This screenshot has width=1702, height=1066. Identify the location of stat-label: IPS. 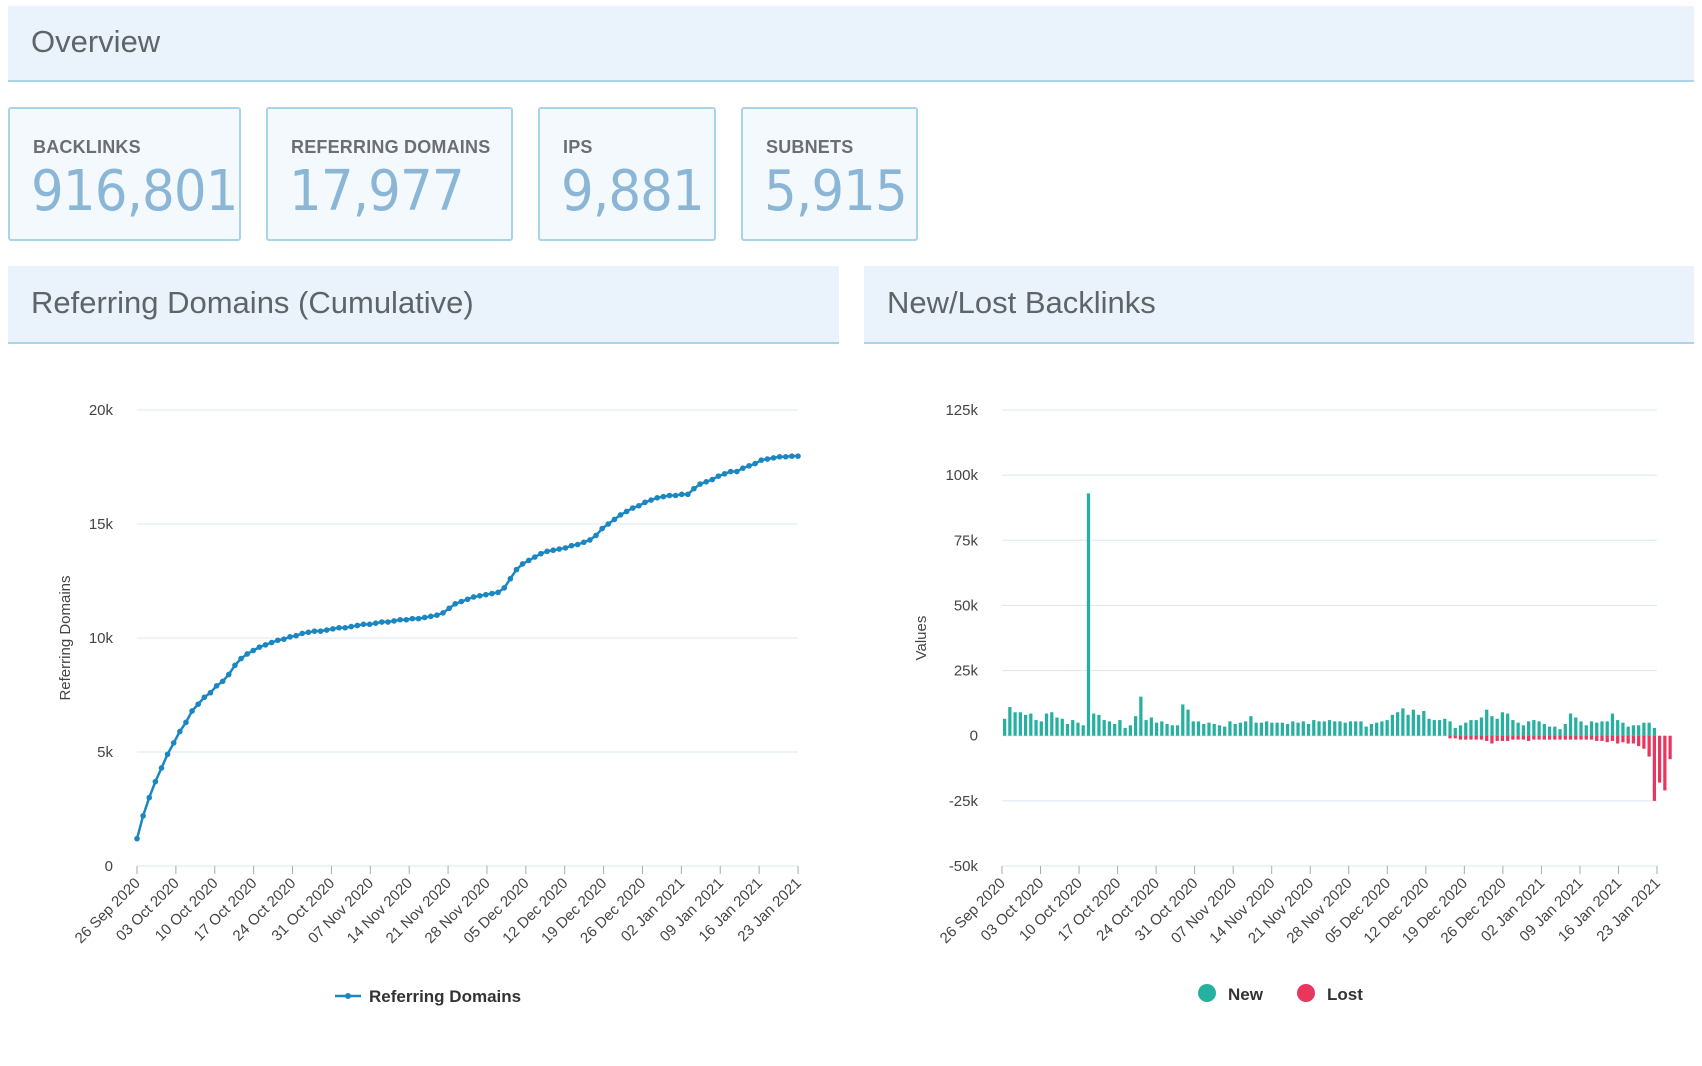
(578, 147).